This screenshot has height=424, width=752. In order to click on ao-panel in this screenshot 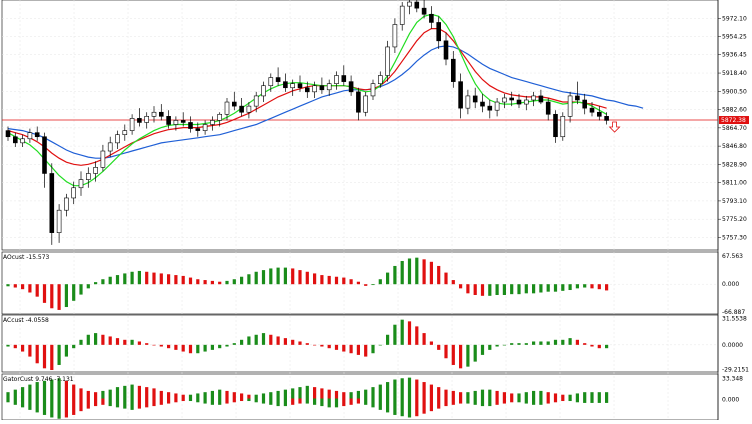, I will do `click(307, 283)`.